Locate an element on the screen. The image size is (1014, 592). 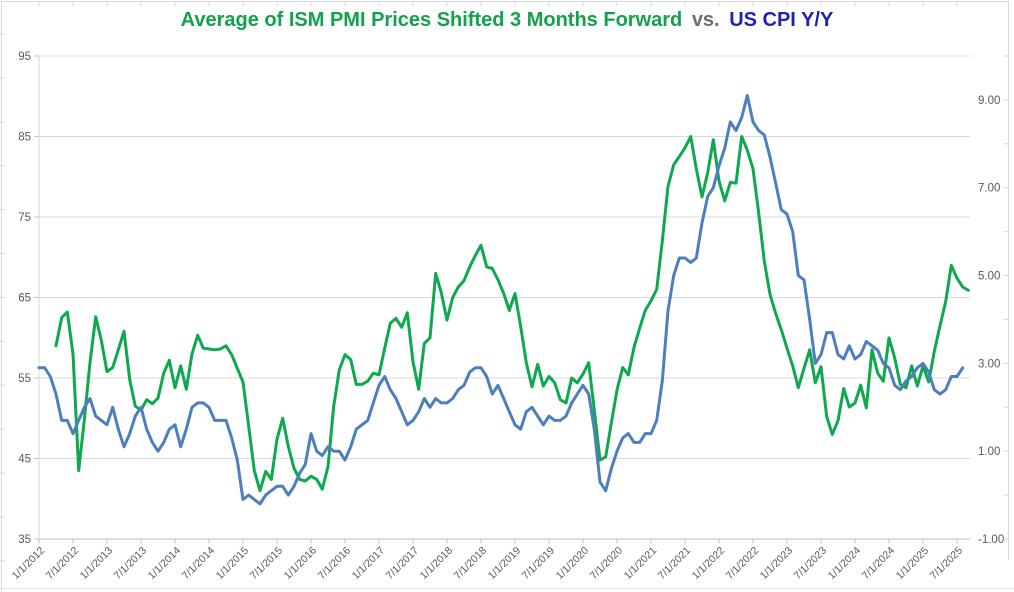
x-axis-label: 7/1/2019 is located at coordinates (538, 563).